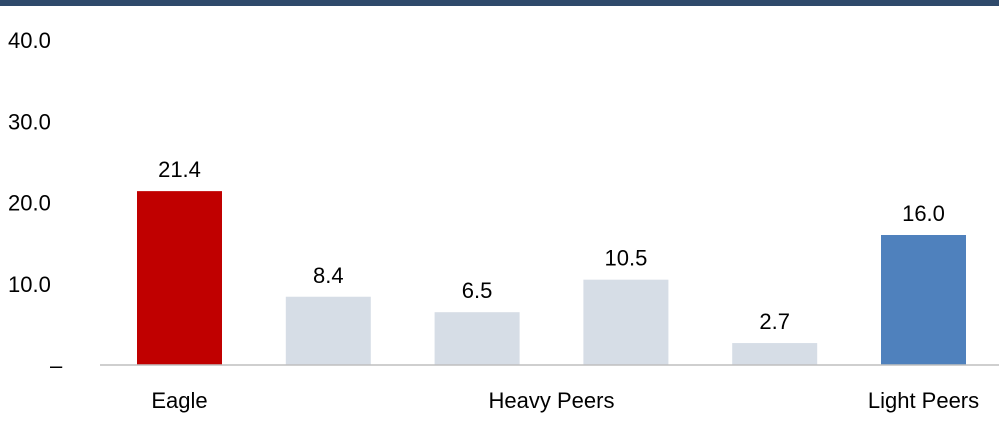 Image resolution: width=999 pixels, height=424 pixels. Describe the element at coordinates (625, 258) in the screenshot. I see `bar-value-label: 10.5` at that location.